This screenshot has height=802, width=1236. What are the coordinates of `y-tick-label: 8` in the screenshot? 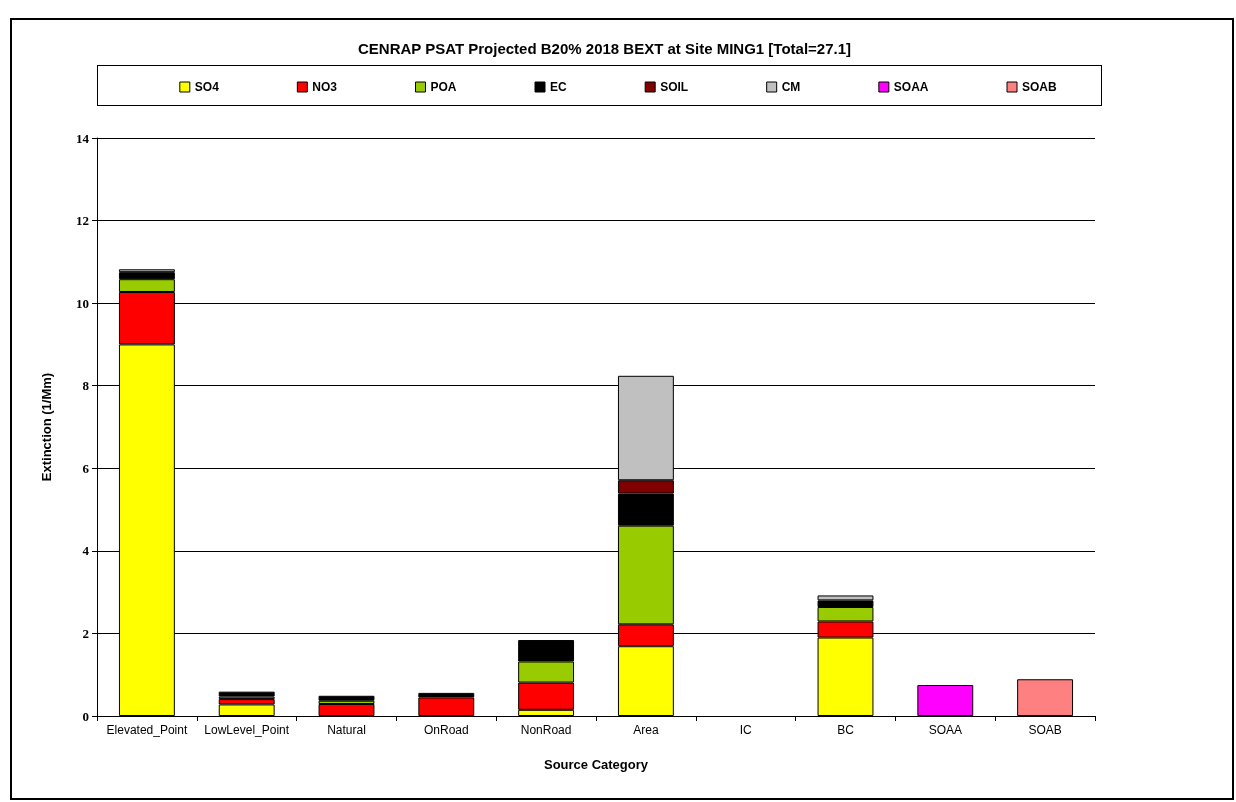 It's located at (86, 386).